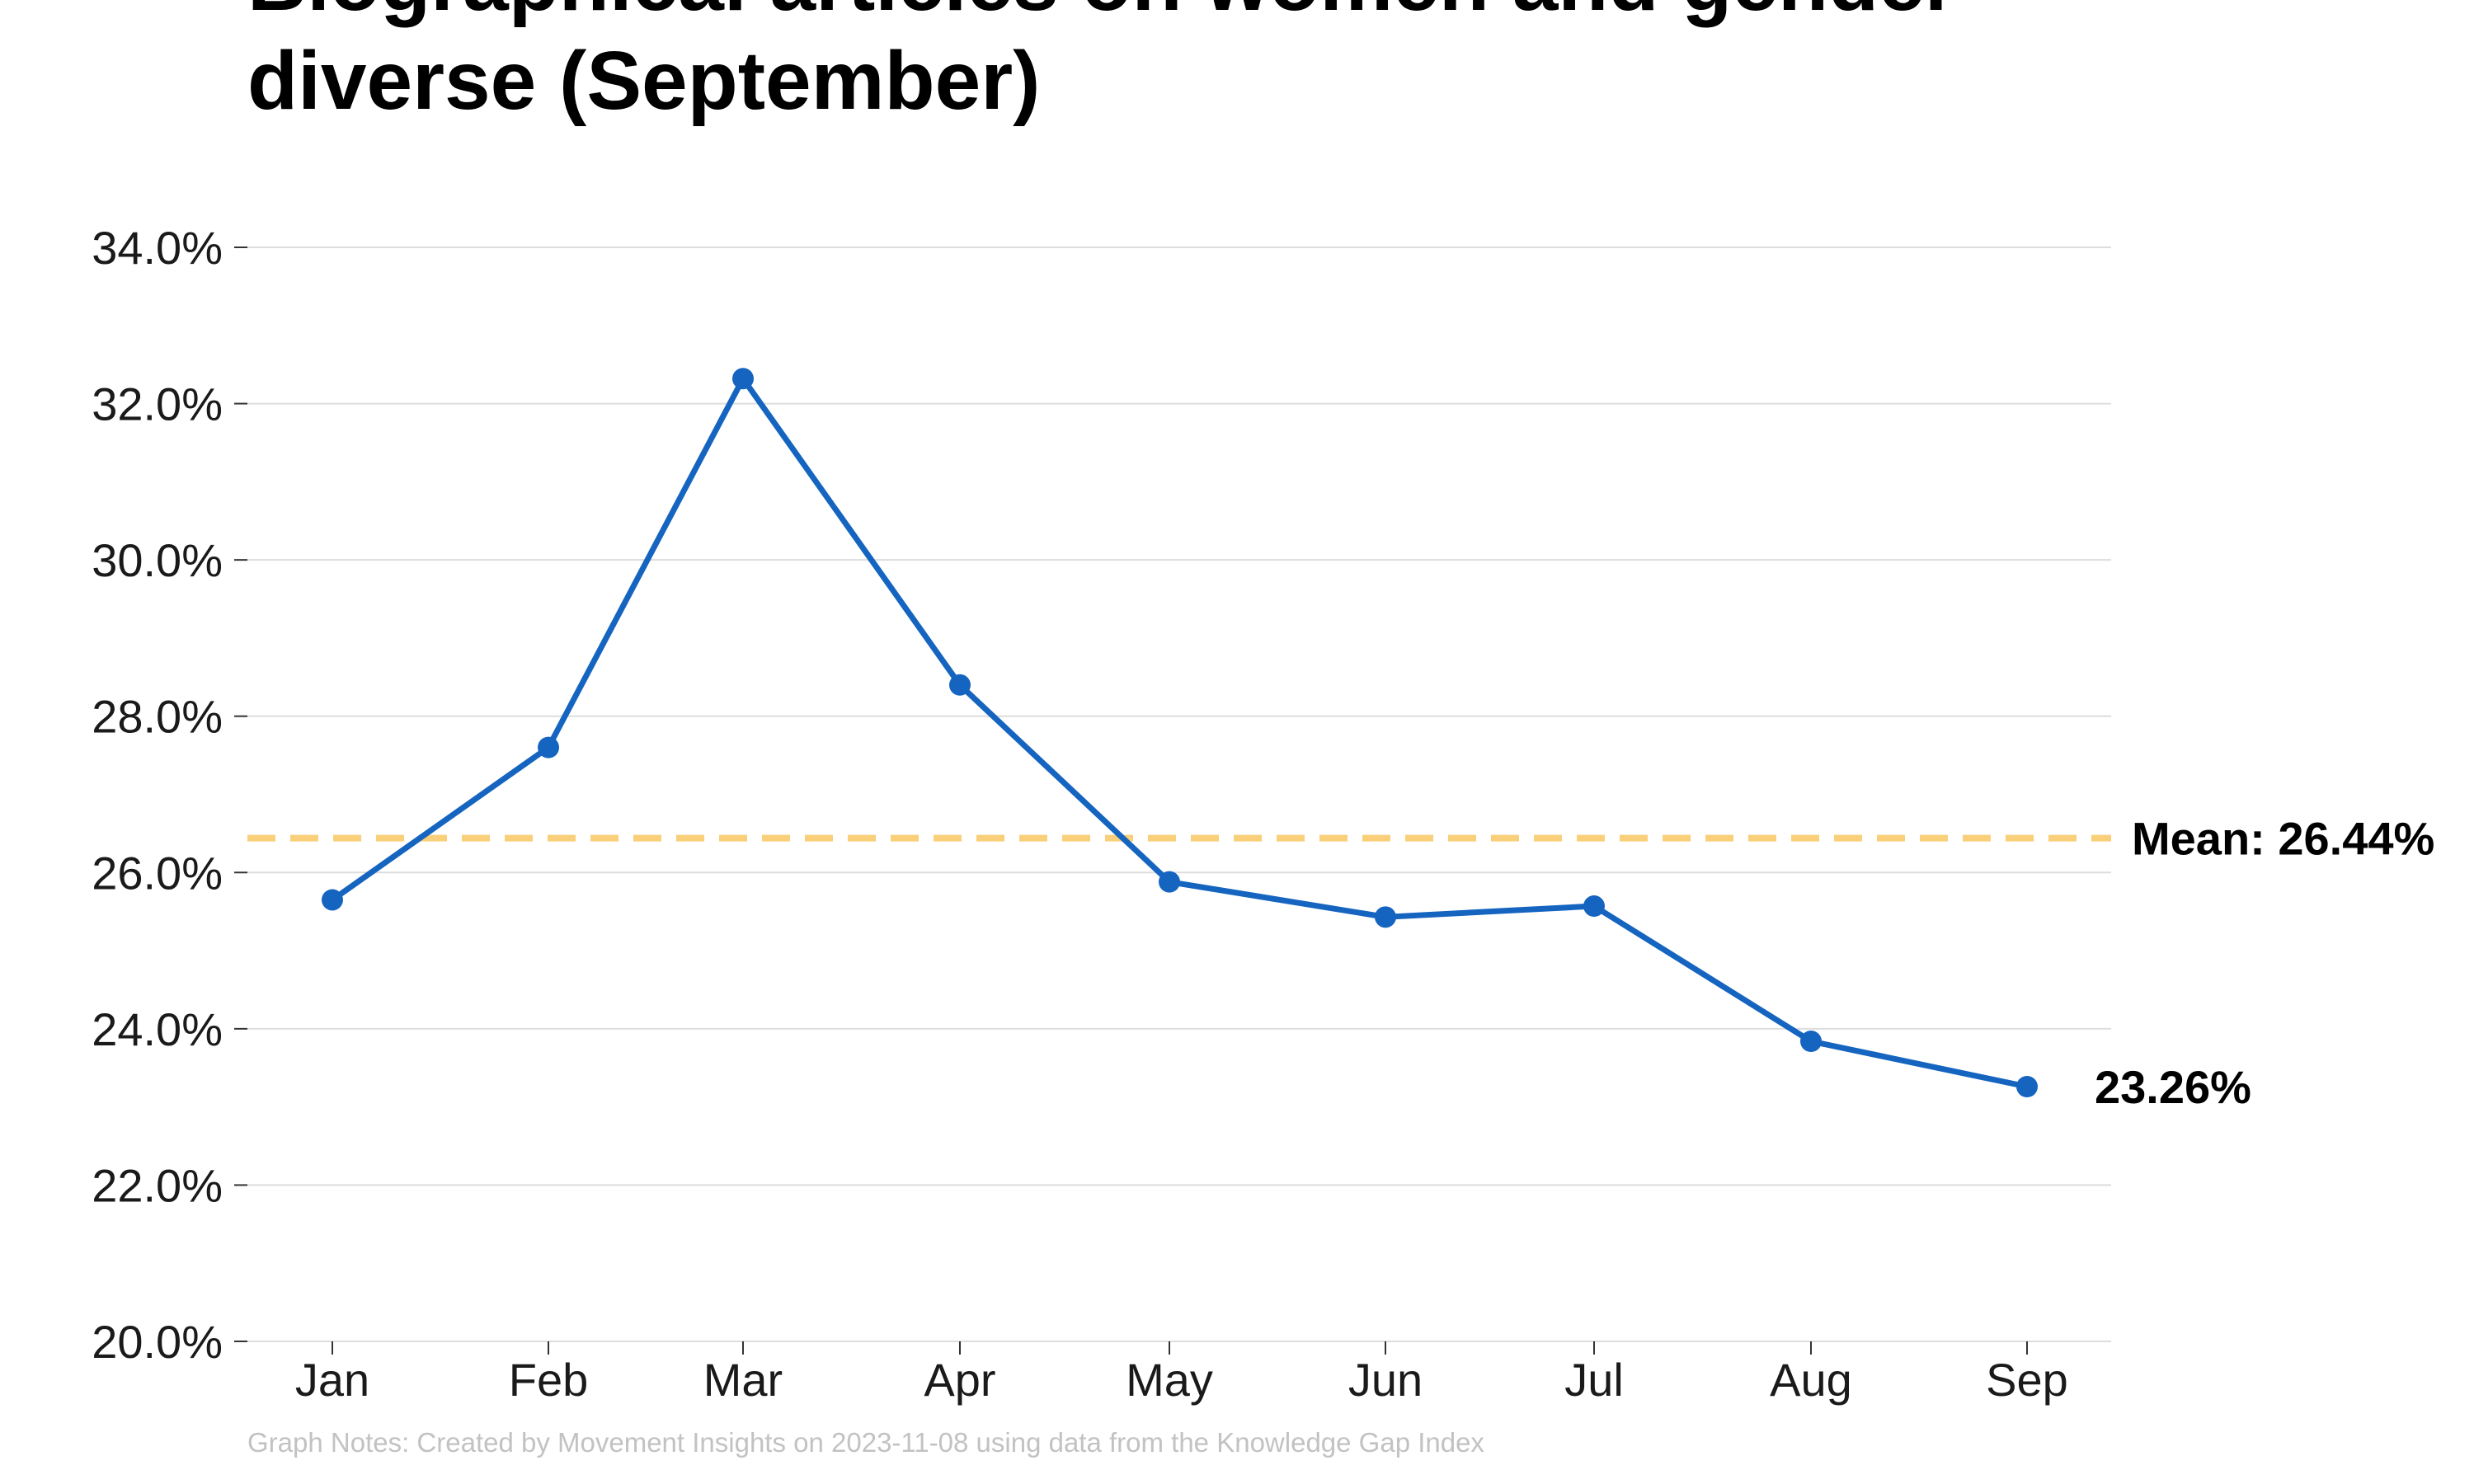  What do you see at coordinates (1811, 1380) in the screenshot?
I see `x-tick-label: Aug` at bounding box center [1811, 1380].